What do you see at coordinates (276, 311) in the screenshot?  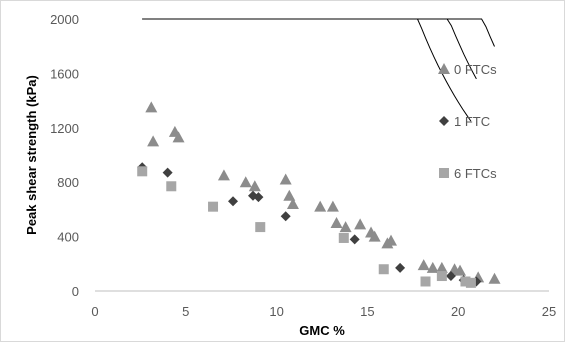 I see `x-tick-label: 10` at bounding box center [276, 311].